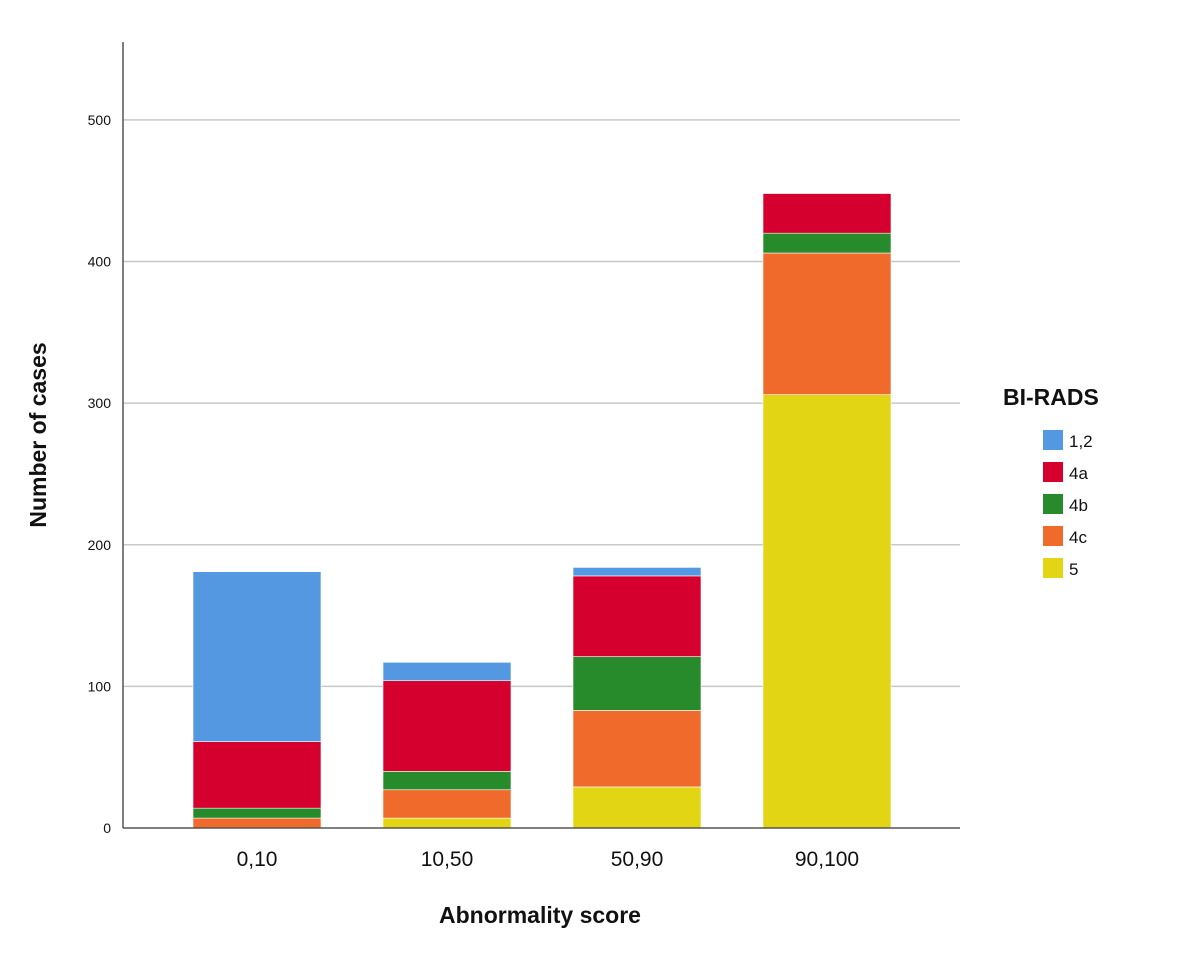 The height and width of the screenshot is (975, 1190). I want to click on legend-item: 5, so click(1060, 568).